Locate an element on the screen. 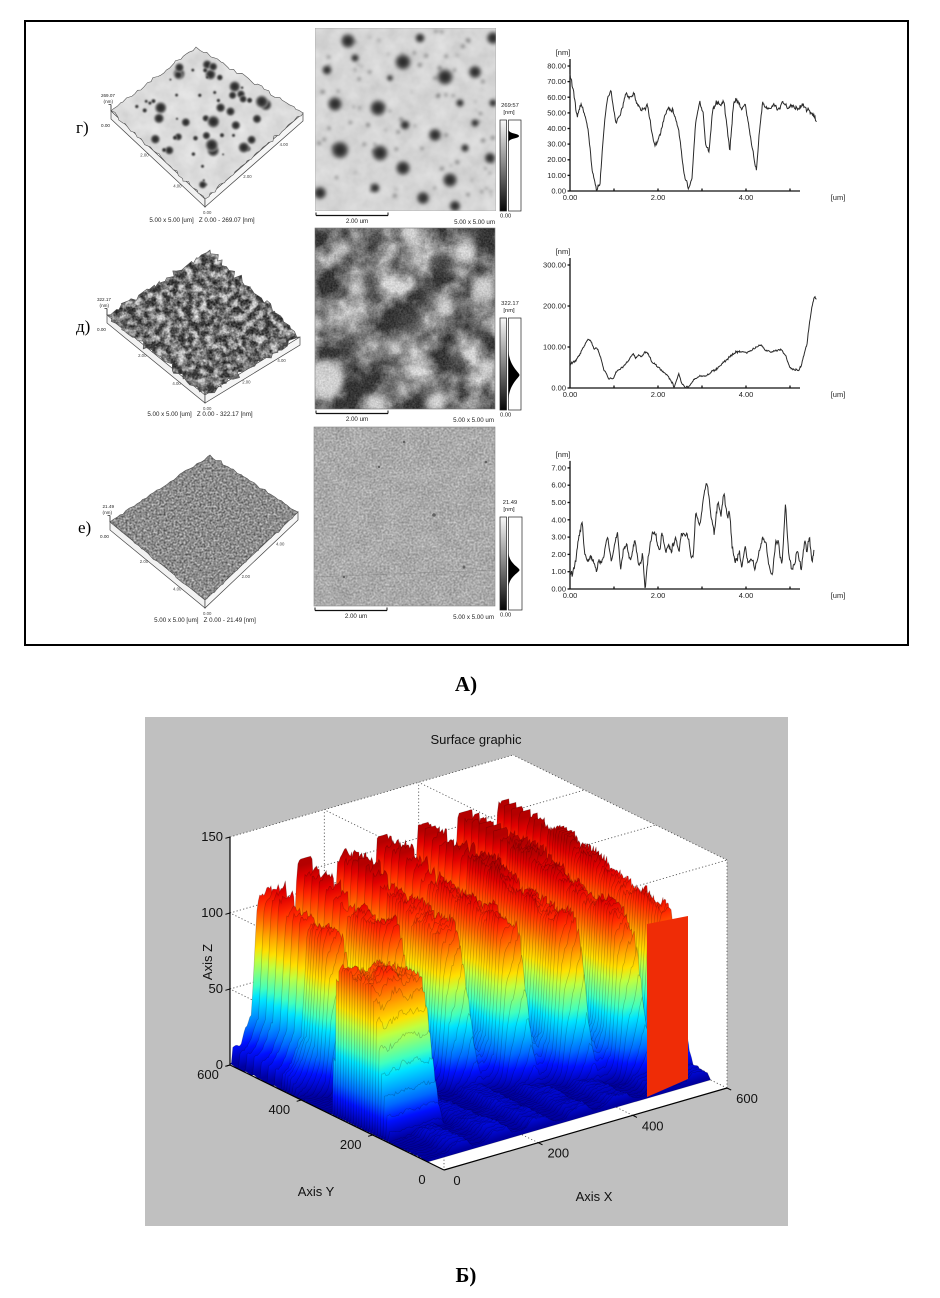  svg-text: 200.00 is located at coordinates (554, 306).